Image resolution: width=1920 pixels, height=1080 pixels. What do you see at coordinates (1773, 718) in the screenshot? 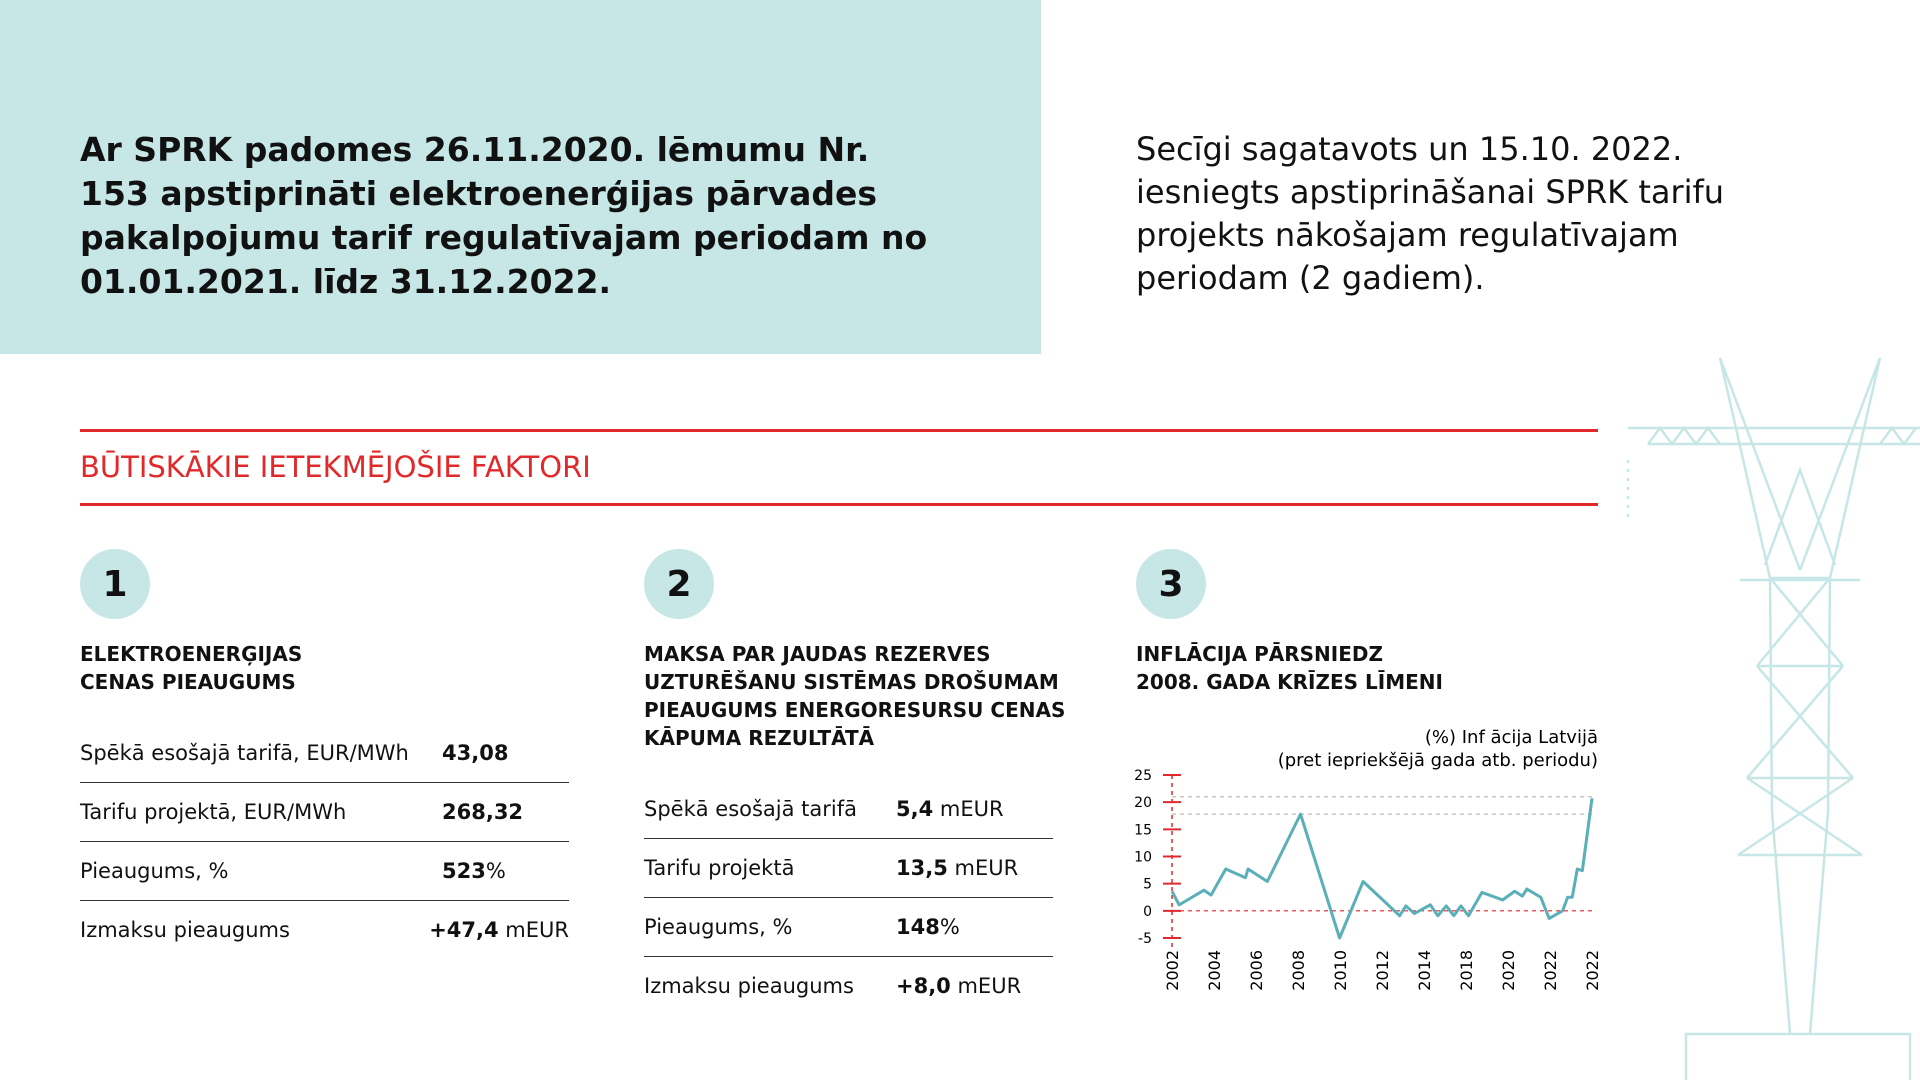
I see `tower` at bounding box center [1773, 718].